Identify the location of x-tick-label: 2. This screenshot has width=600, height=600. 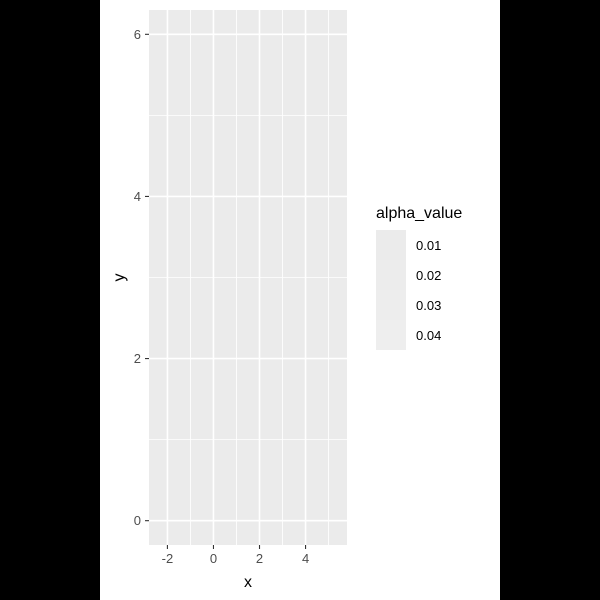
(259, 558).